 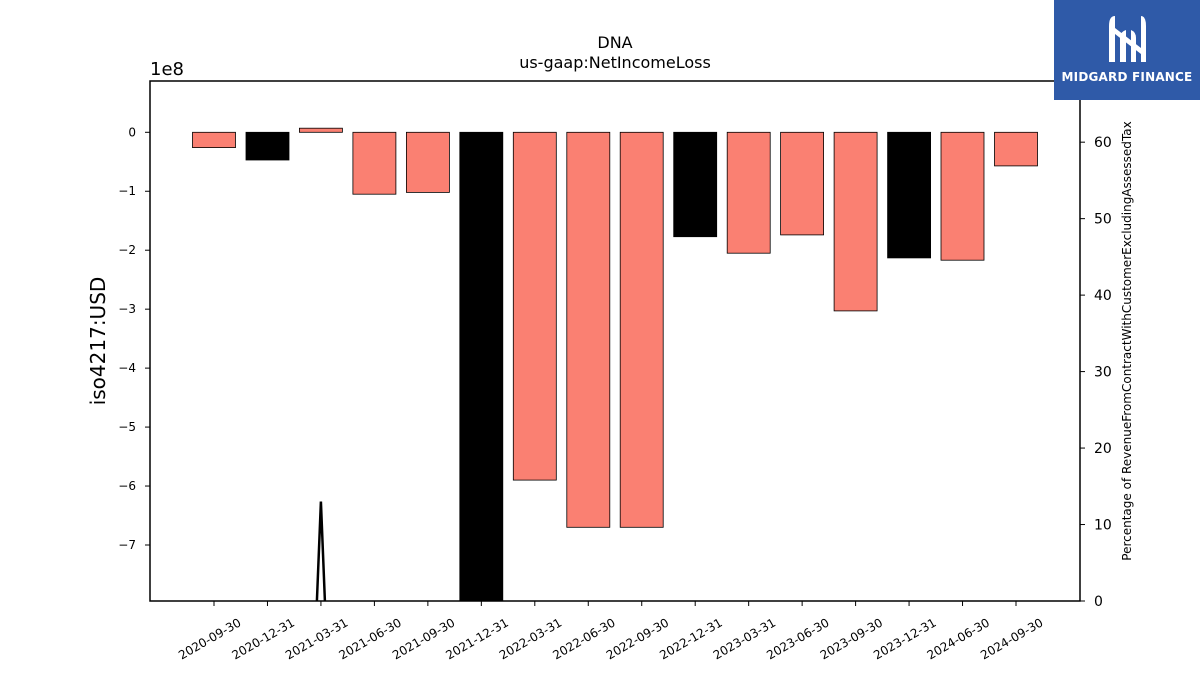 What do you see at coordinates (127, 250) in the screenshot?
I see `y-tick-label: −2` at bounding box center [127, 250].